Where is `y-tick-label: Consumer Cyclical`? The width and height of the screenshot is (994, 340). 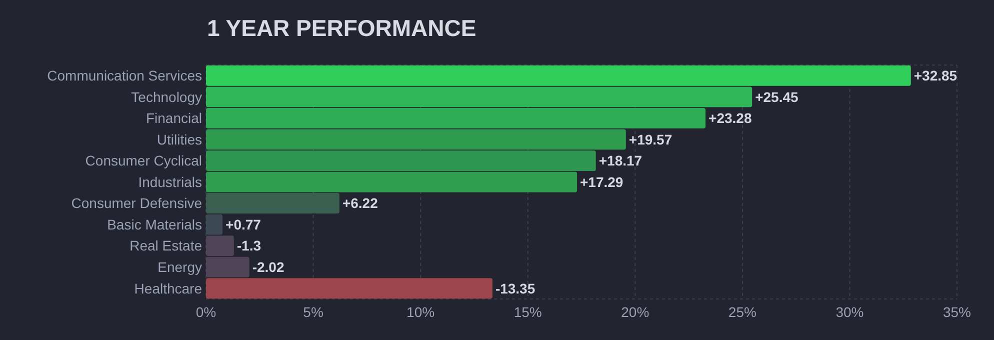
y-tick-label: Consumer Cyclical is located at coordinates (143, 160).